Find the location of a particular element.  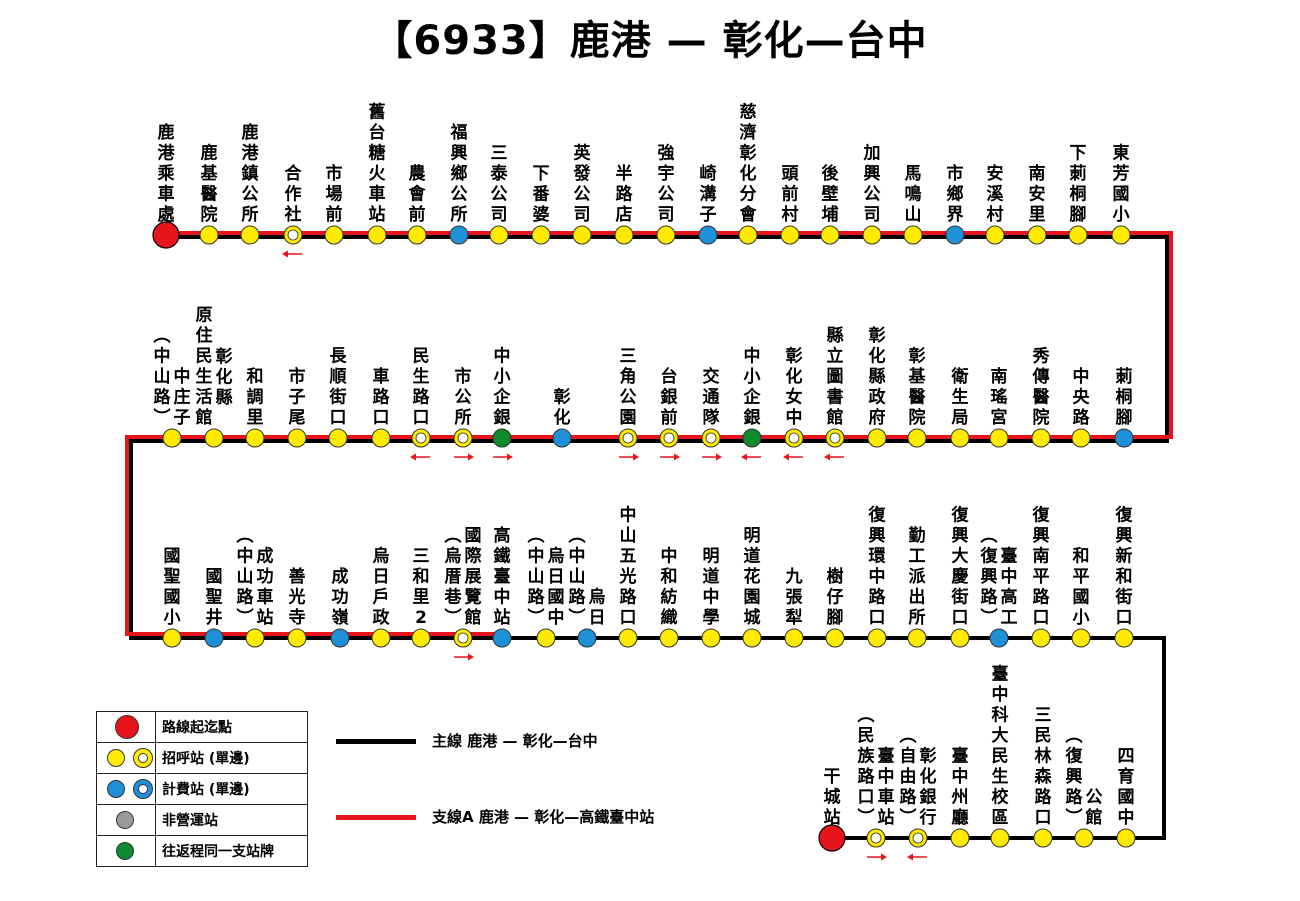

stop-name: 莿桐腳 is located at coordinates (1124, 397).